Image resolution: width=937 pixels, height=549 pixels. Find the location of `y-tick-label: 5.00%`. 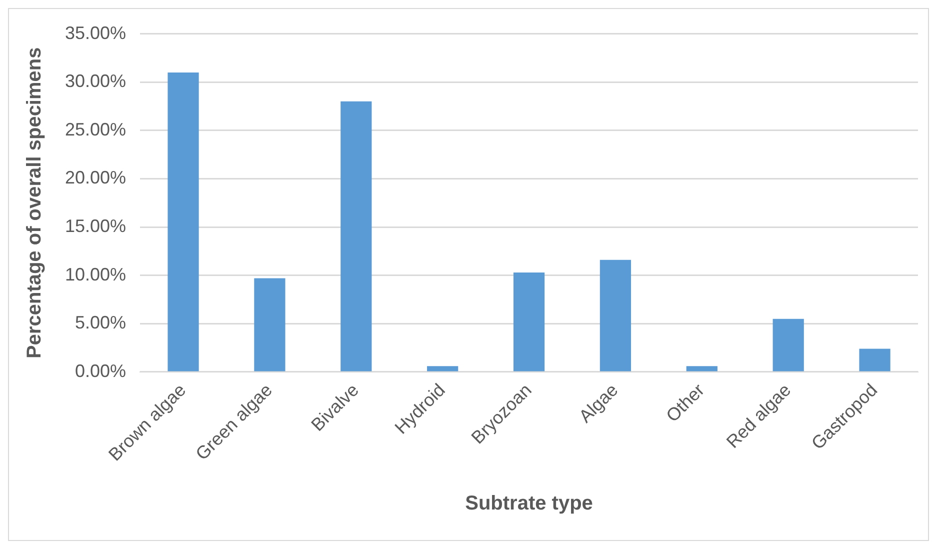

y-tick-label: 5.00% is located at coordinates (100, 322).